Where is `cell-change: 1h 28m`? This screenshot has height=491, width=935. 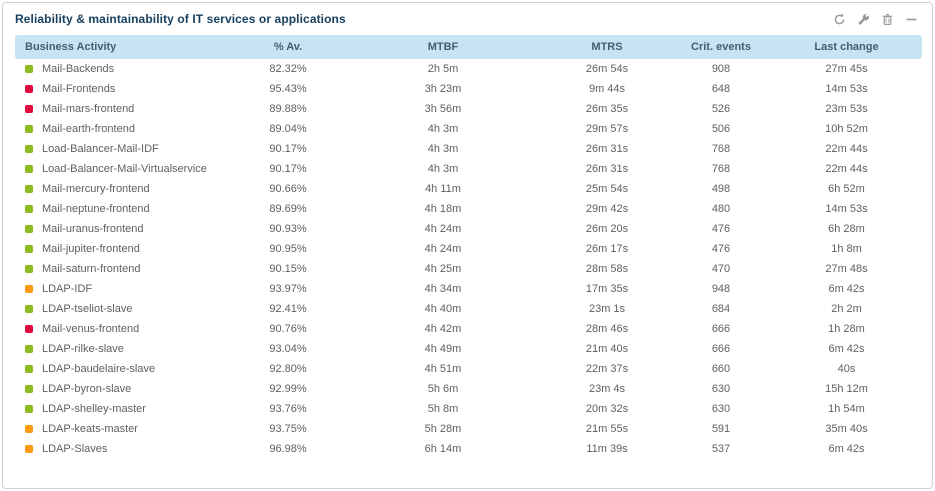
cell-change: 1h 28m is located at coordinates (846, 329).